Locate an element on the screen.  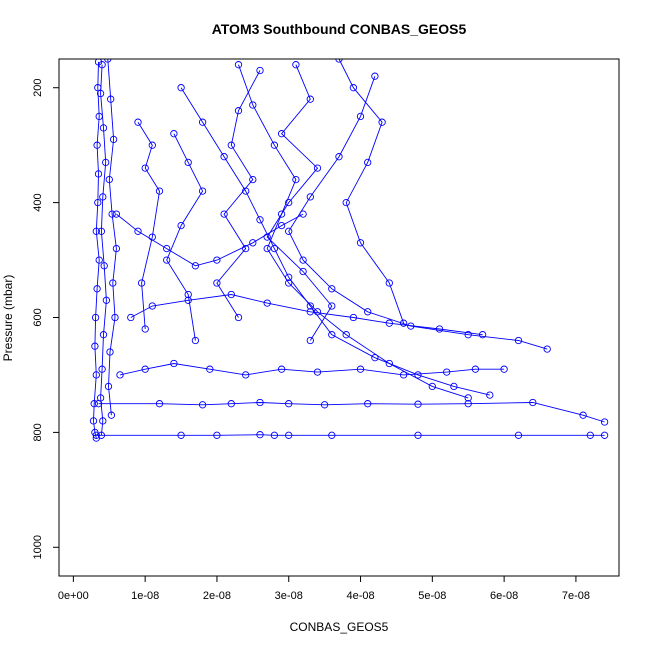
y-axis: 200 400 600 800 1000 is located at coordinates (46, 319).